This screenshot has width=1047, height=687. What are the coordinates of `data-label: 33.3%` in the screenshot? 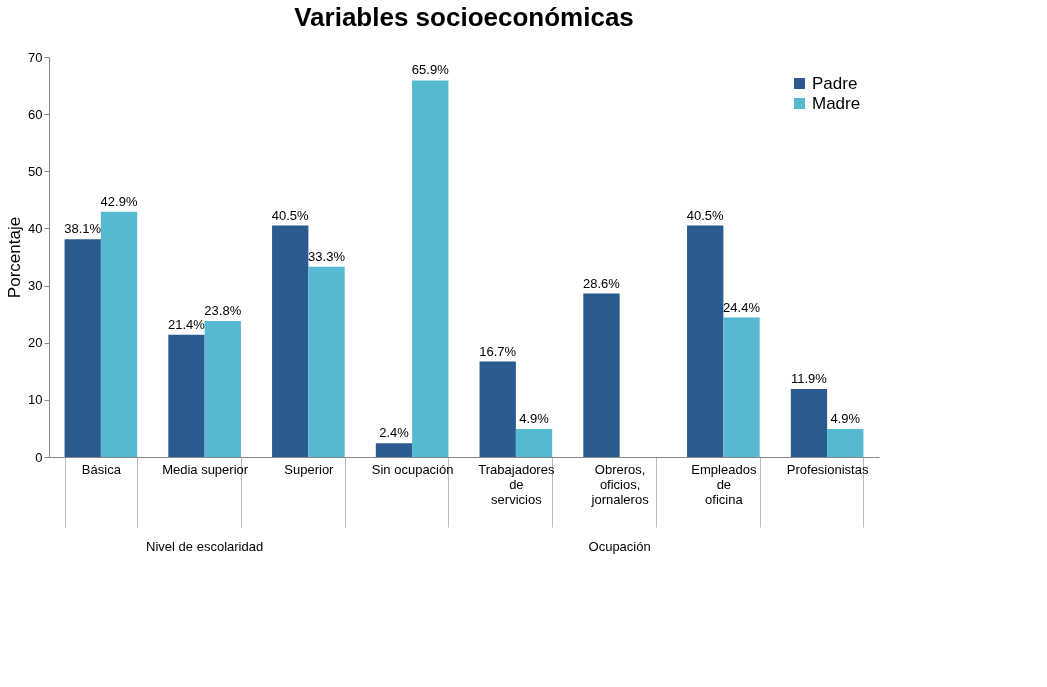 It's located at (327, 256).